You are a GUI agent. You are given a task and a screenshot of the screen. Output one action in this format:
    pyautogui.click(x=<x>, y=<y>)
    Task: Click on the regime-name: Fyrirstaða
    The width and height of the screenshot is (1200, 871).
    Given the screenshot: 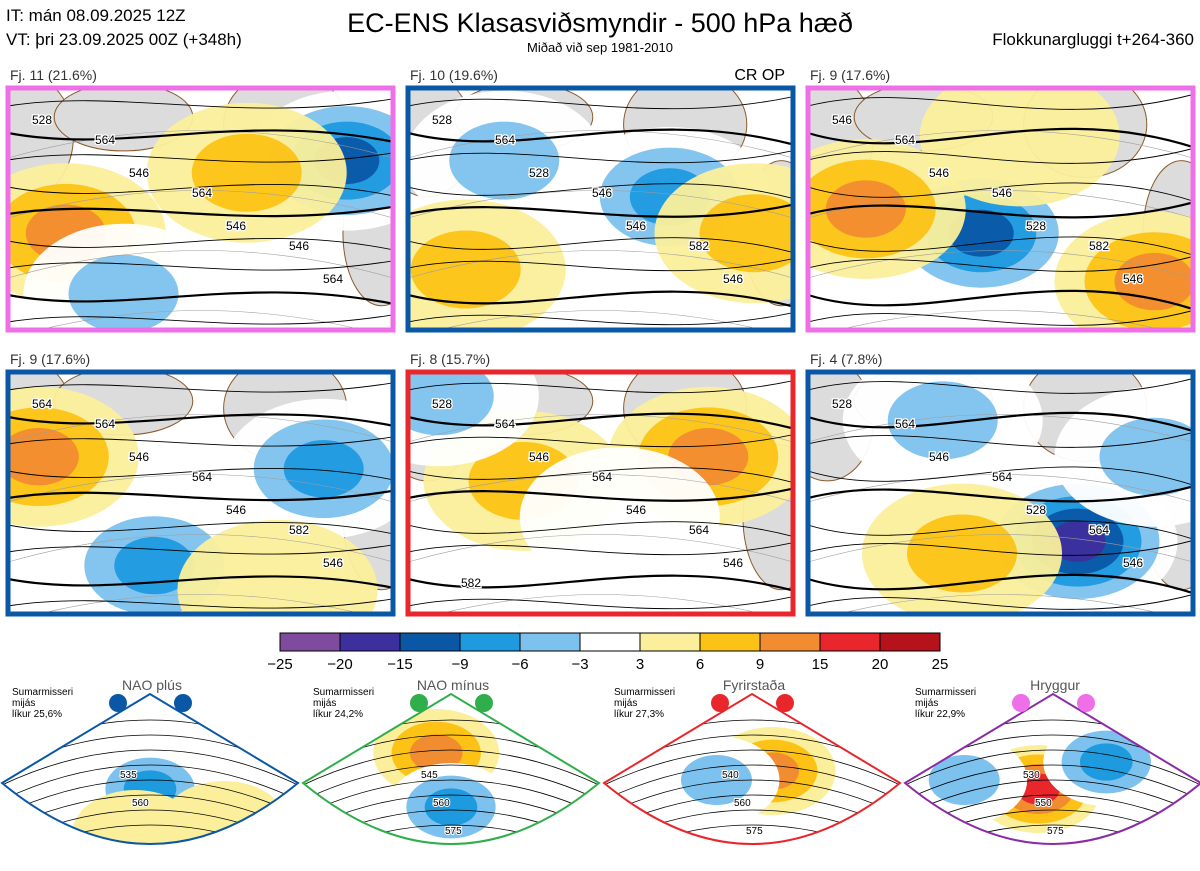 What is the action you would take?
    pyautogui.click(x=754, y=685)
    